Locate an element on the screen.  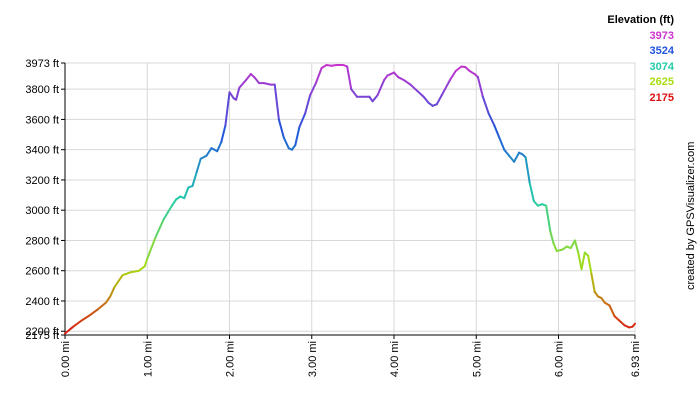
y-tick-label: 2800 ft is located at coordinates (42, 241).